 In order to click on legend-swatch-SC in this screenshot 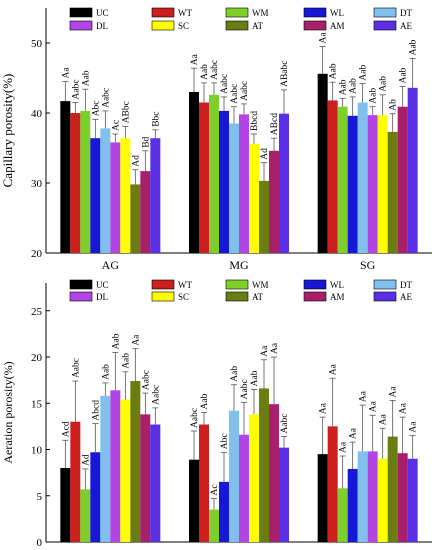, I will do `click(163, 296)`.